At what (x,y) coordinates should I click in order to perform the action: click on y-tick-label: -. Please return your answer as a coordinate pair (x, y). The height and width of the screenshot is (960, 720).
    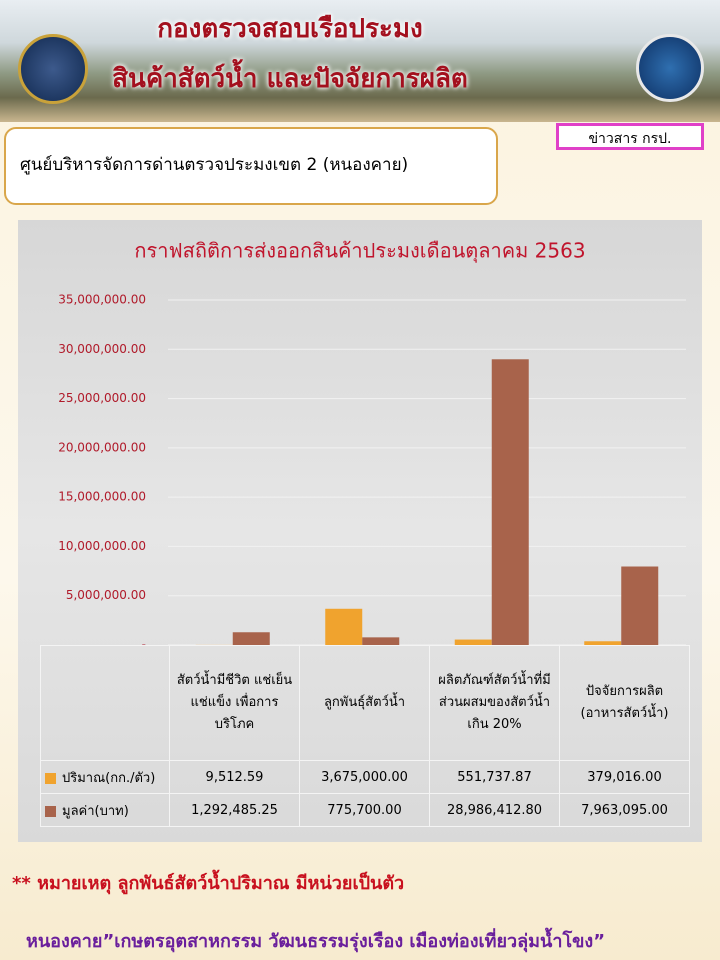
    Looking at the image, I should click on (144, 645).